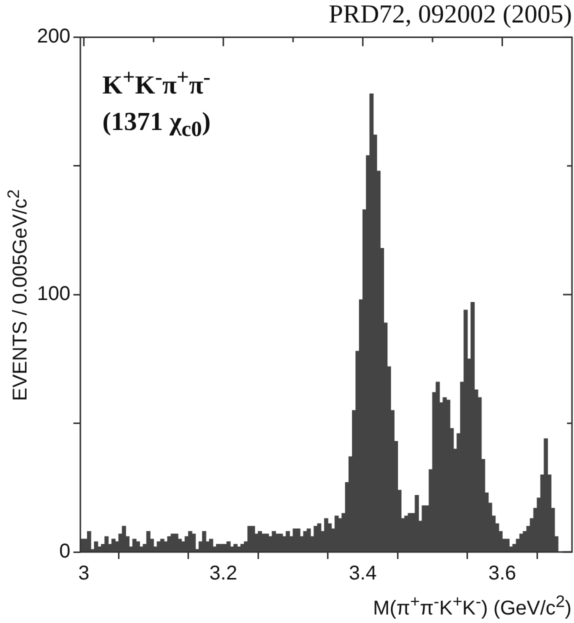 Image resolution: width=574 pixels, height=623 pixels. Describe the element at coordinates (502, 573) in the screenshot. I see `x-tick-label: 3.6` at that location.